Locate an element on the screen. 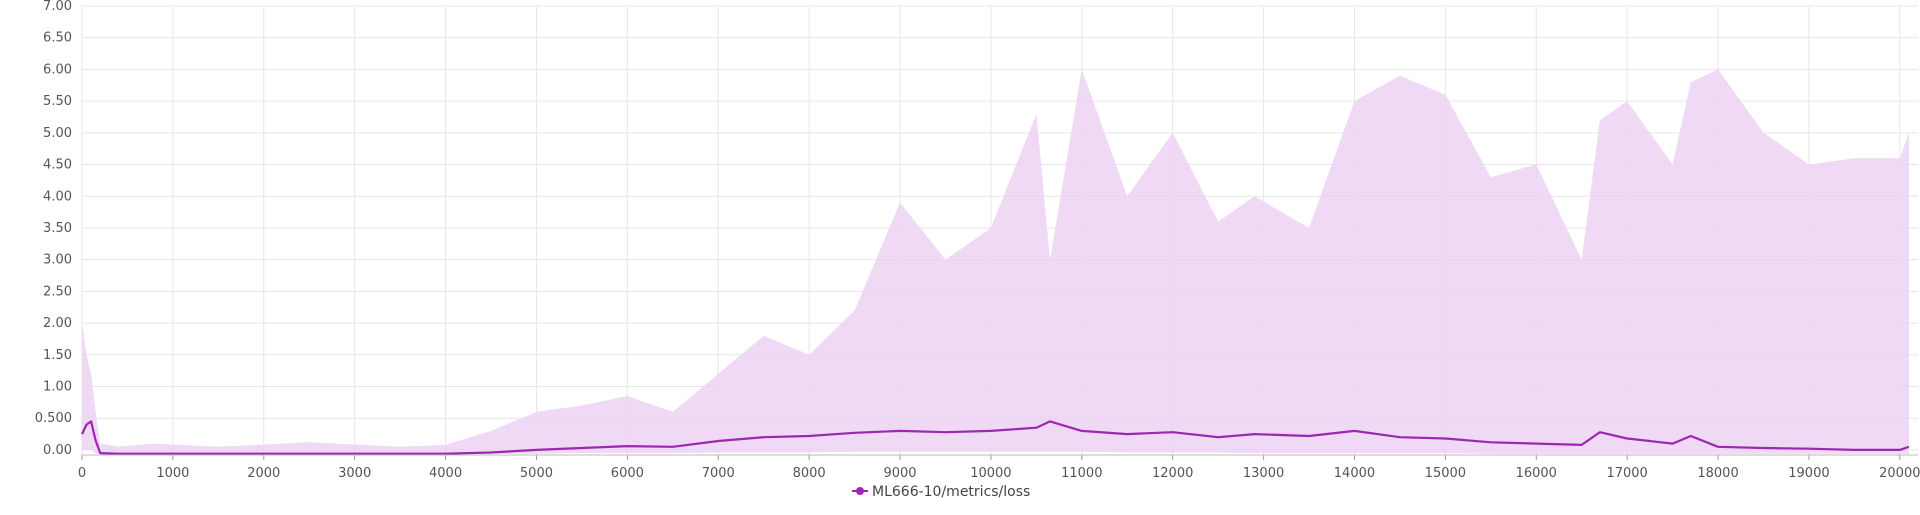 This screenshot has width=1920, height=515. y-tick-label: 4.50 is located at coordinates (57, 165).